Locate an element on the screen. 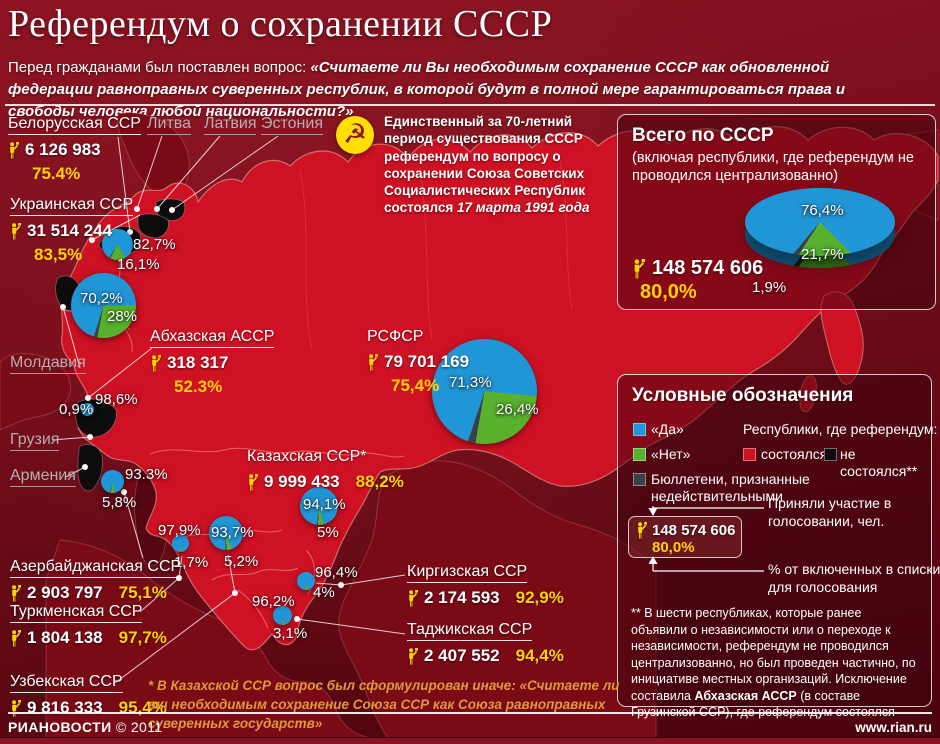 The height and width of the screenshot is (744, 940). pie-belarus is located at coordinates (117, 244).